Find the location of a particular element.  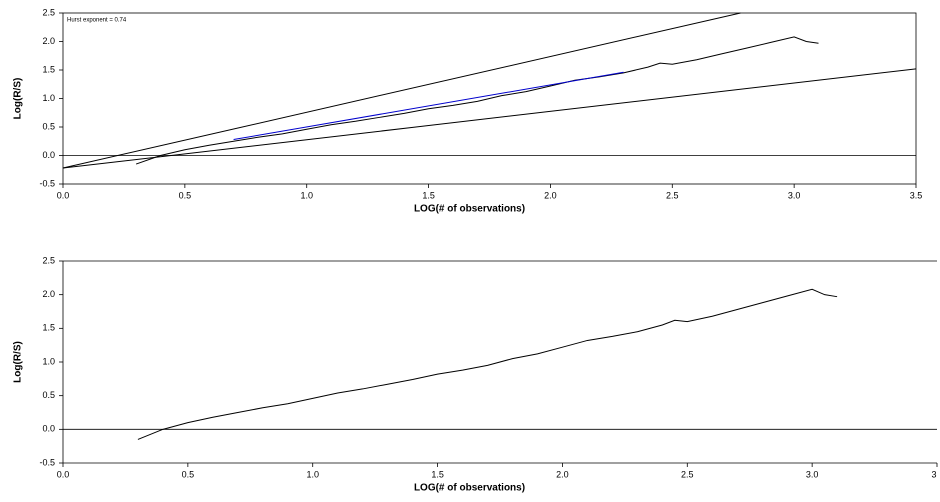

x-tick-label: 3.5 is located at coordinates (916, 195).